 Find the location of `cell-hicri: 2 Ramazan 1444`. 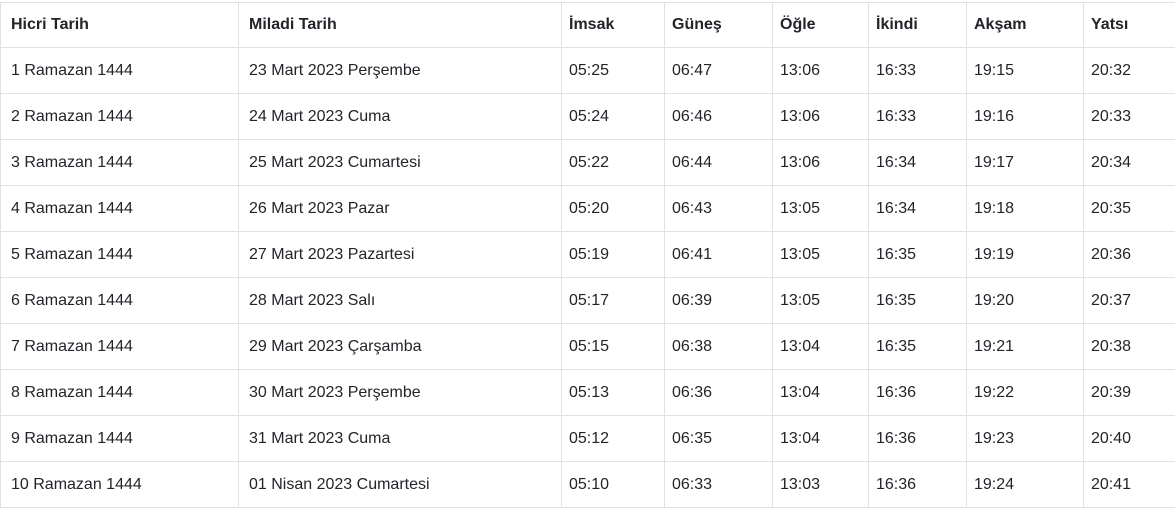

cell-hicri: 2 Ramazan 1444 is located at coordinates (119, 116).